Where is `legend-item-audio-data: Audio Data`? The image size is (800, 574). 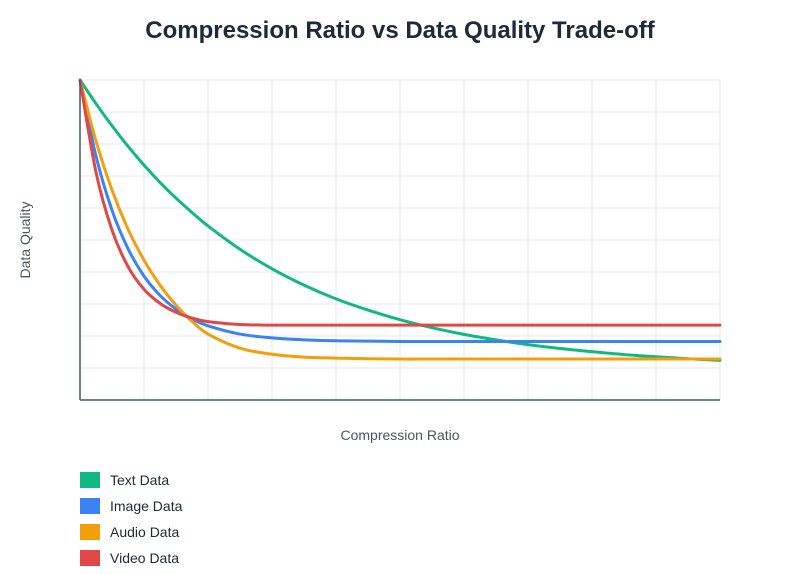 legend-item-audio-data: Audio Data is located at coordinates (131, 532).